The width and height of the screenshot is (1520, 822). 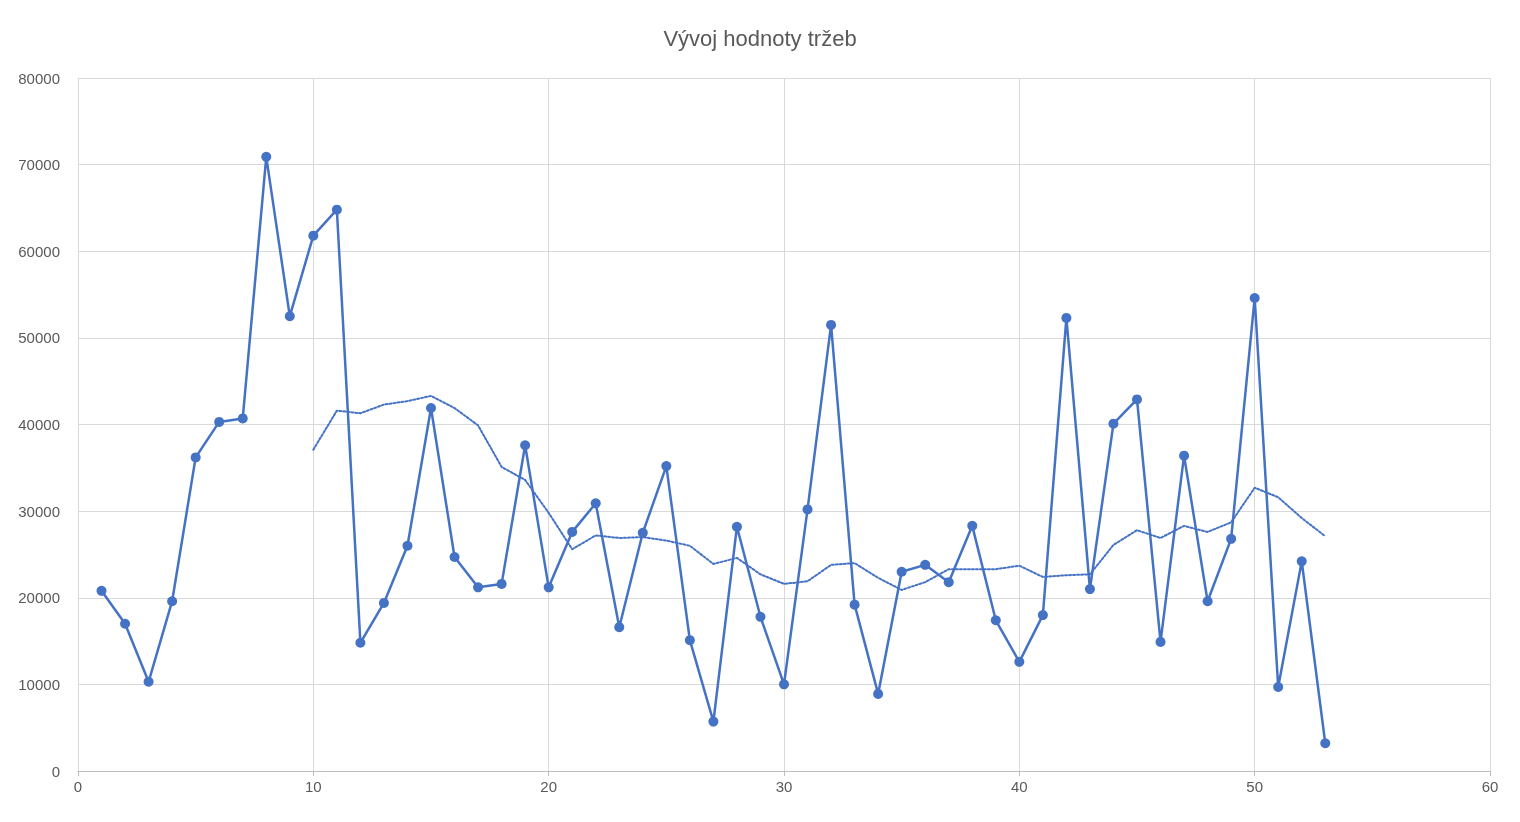 I want to click on y-tick-label: 10000, so click(x=39, y=684).